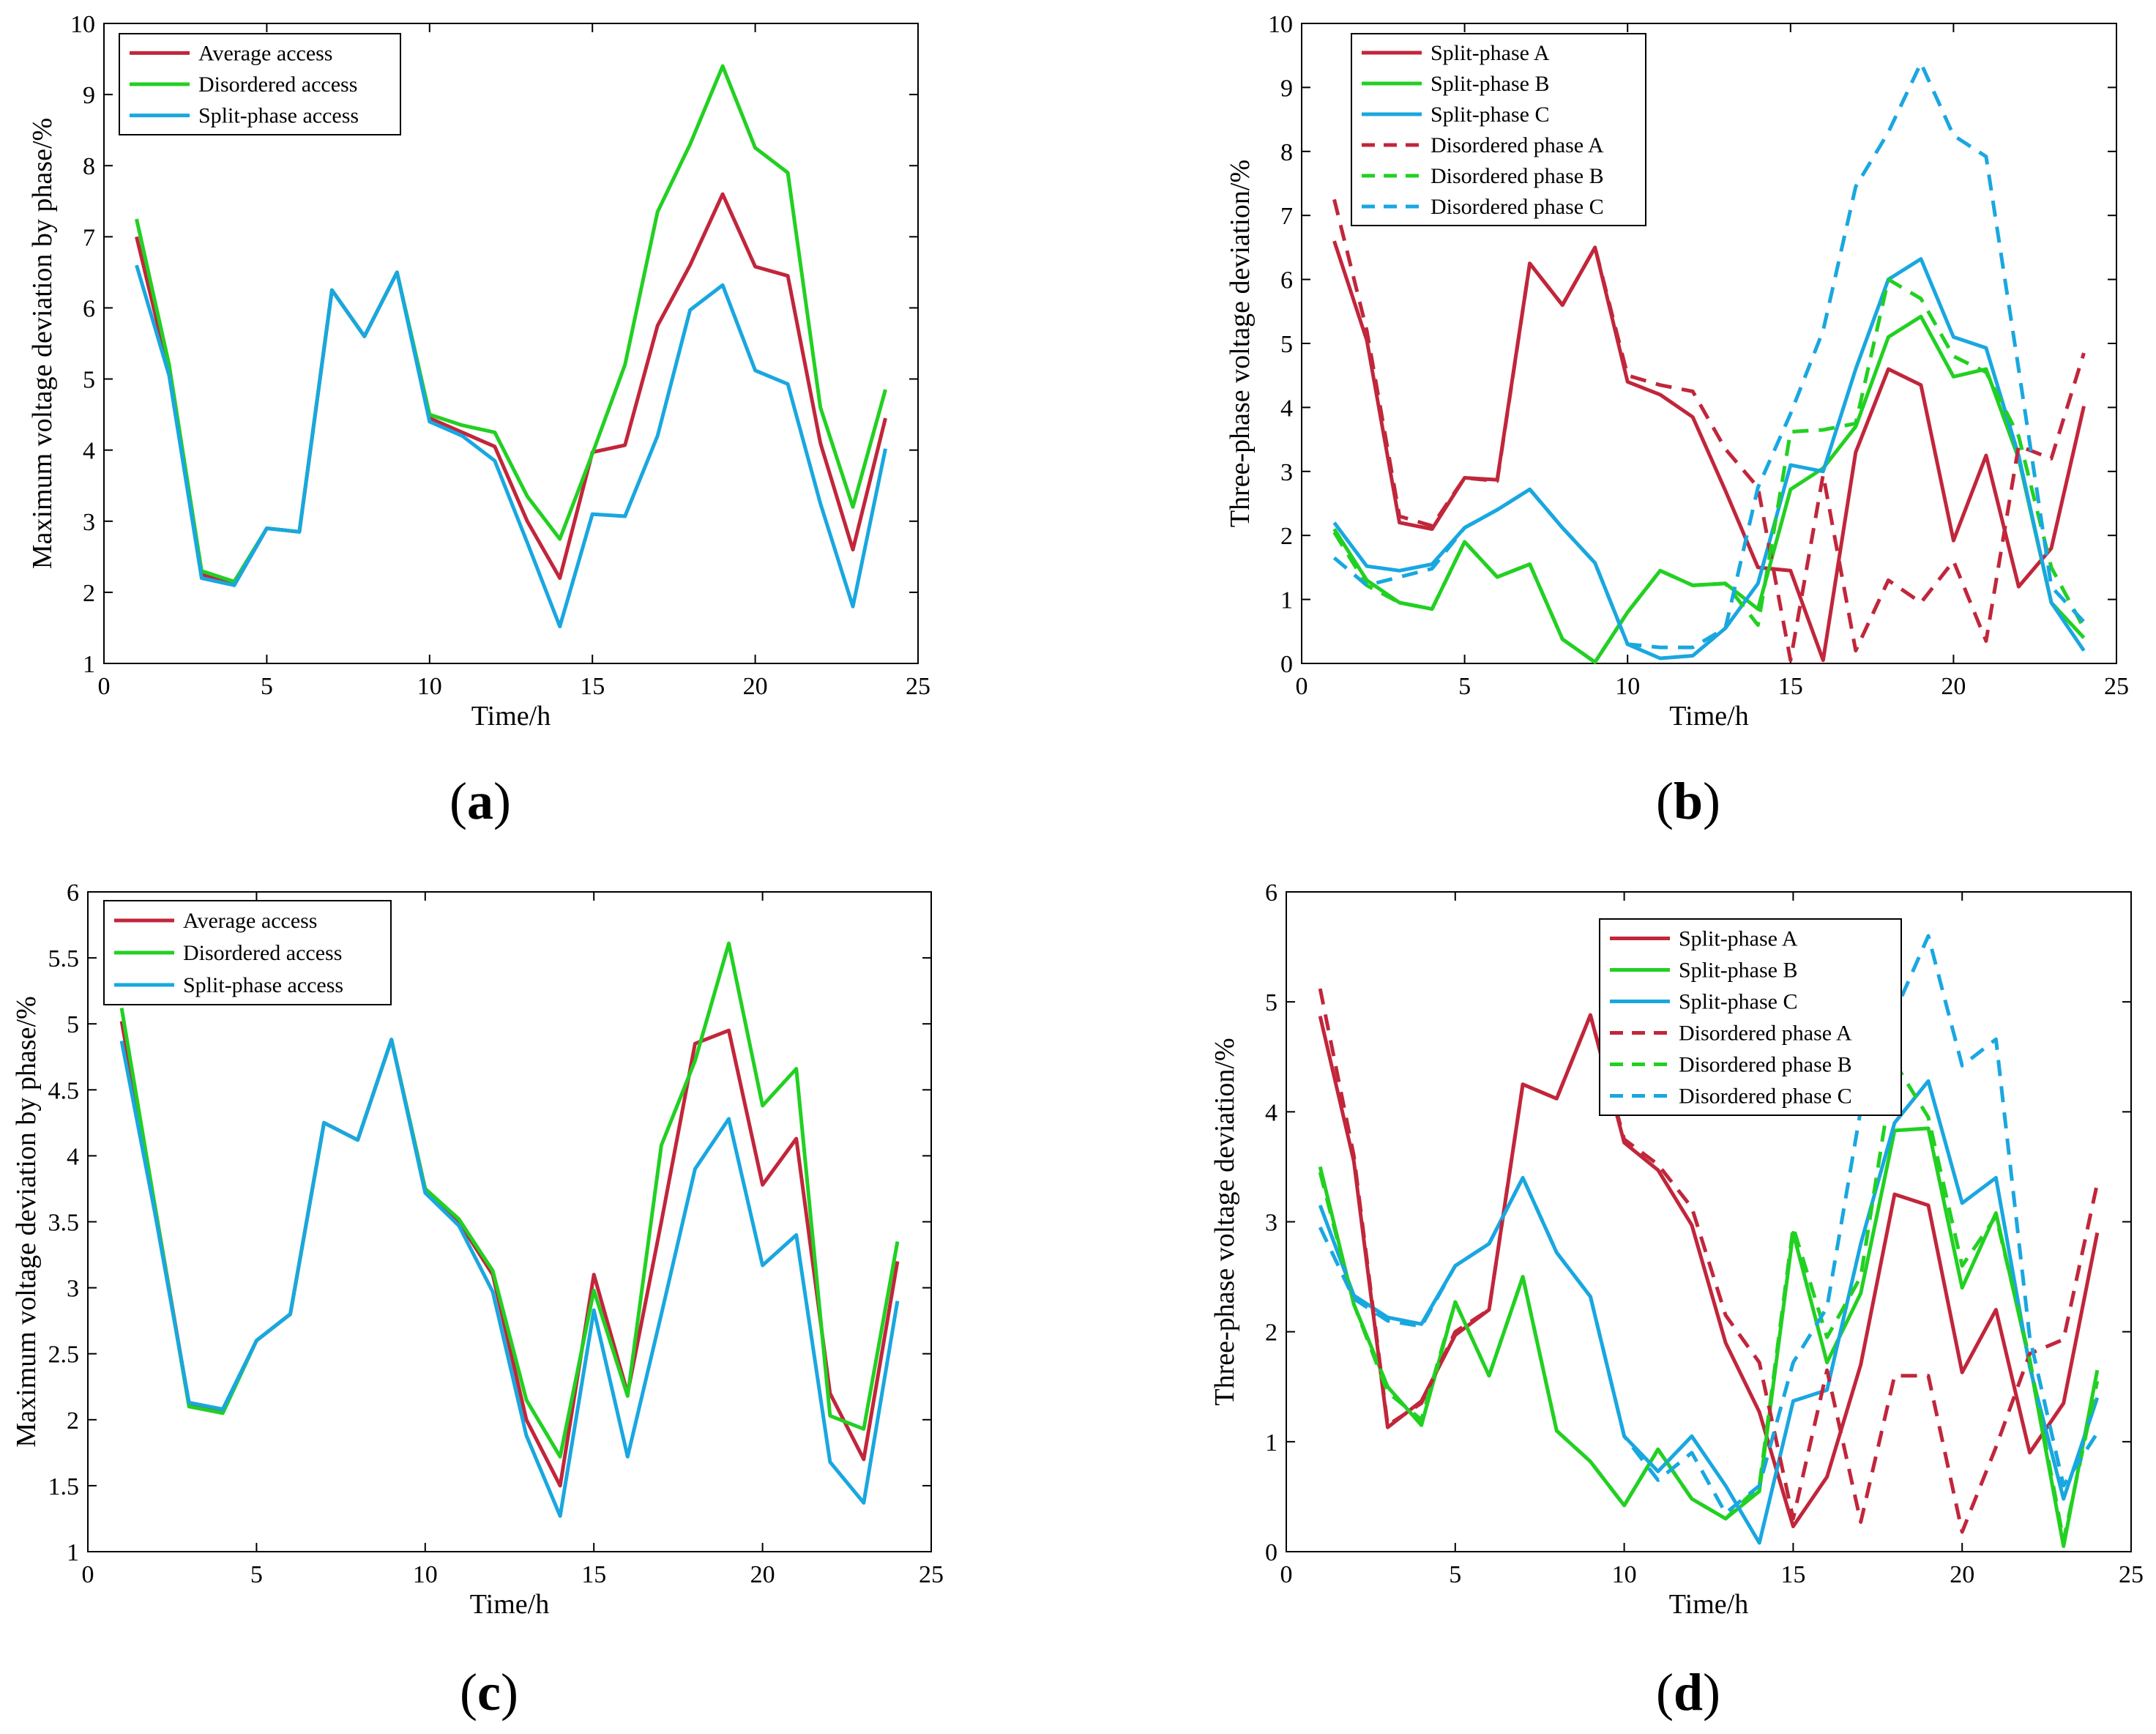  I want to click on legend-box, so click(1751, 1017).